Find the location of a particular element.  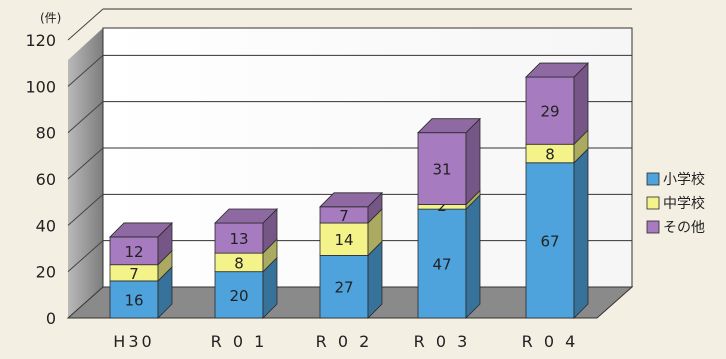

legend-item: 中学校 is located at coordinates (675, 203).